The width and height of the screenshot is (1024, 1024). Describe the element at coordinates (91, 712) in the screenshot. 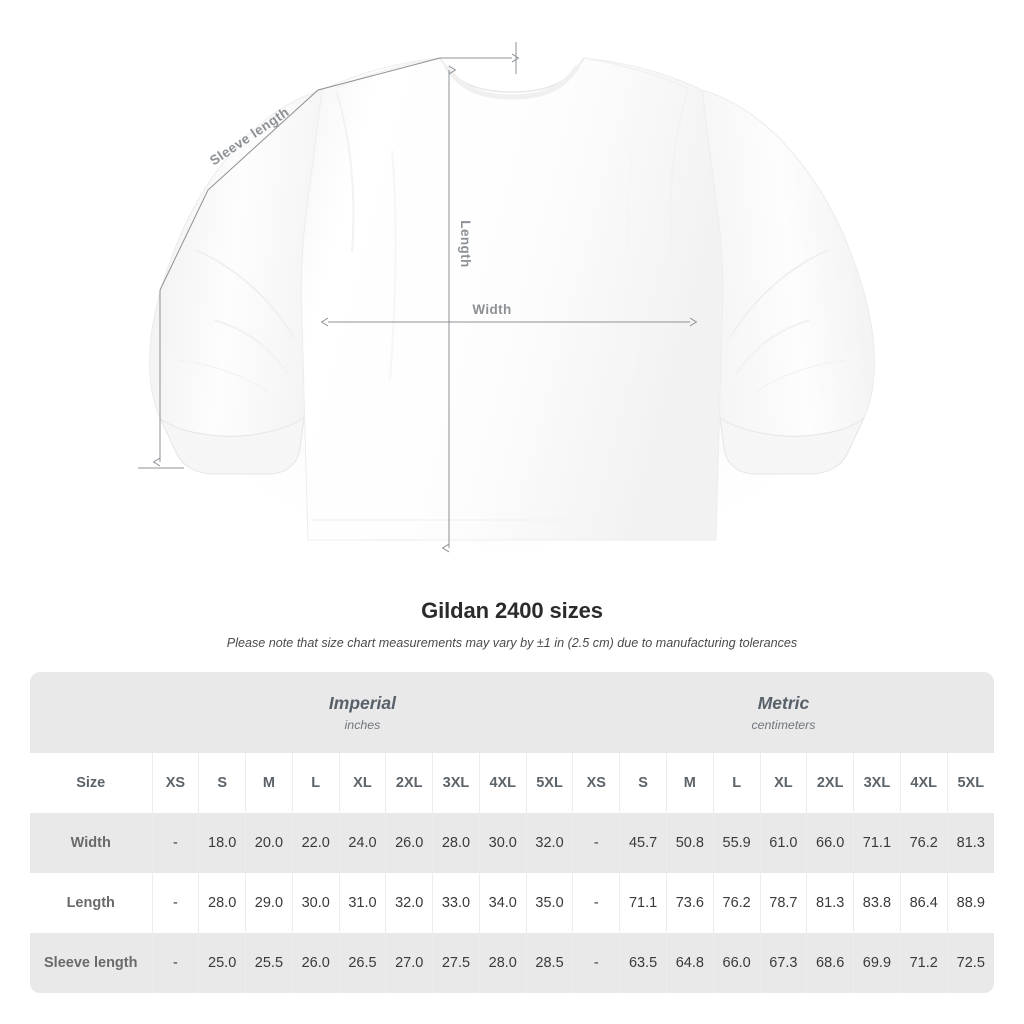

I see `unit-row-corner` at that location.